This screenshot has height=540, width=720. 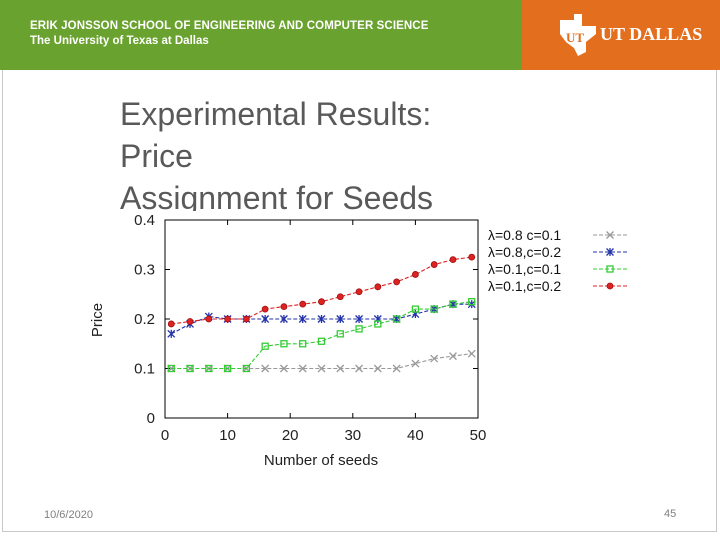 I want to click on university-name: The University of Texas at Dallas, so click(x=119, y=41).